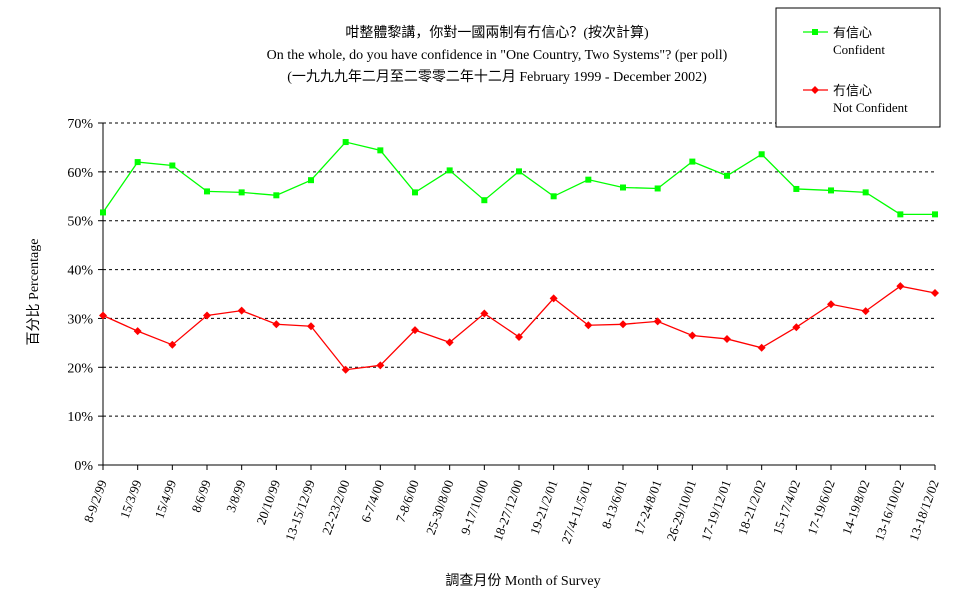 This screenshot has width=977, height=600. Describe the element at coordinates (924, 510) in the screenshot. I see `x-tick-label: 13-18/12/02` at that location.